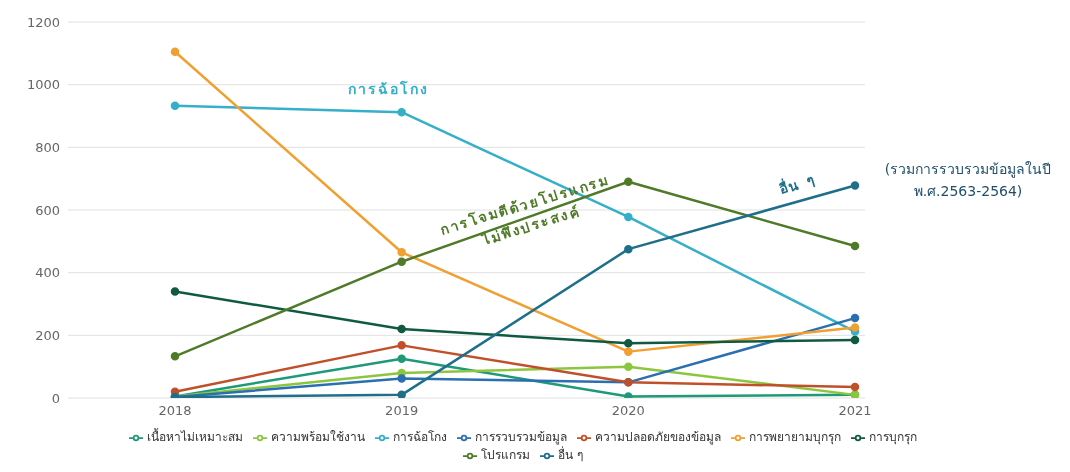  Describe the element at coordinates (658, 437) in the screenshot. I see `legend-label: ความปลอดภัยของข้อมูล` at that location.